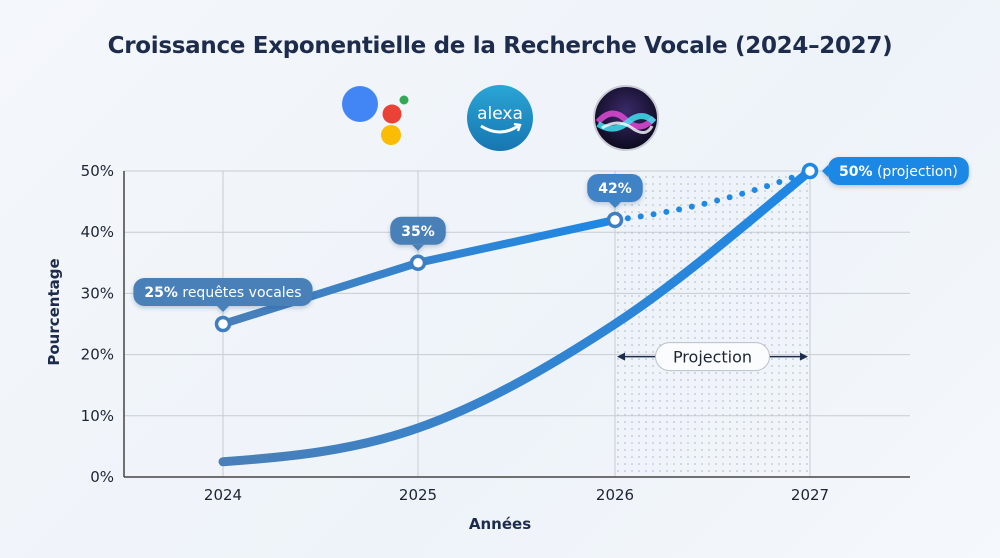 The height and width of the screenshot is (558, 1000). What do you see at coordinates (500, 114) in the screenshot?
I see `alexa-logo-text: alexa` at bounding box center [500, 114].